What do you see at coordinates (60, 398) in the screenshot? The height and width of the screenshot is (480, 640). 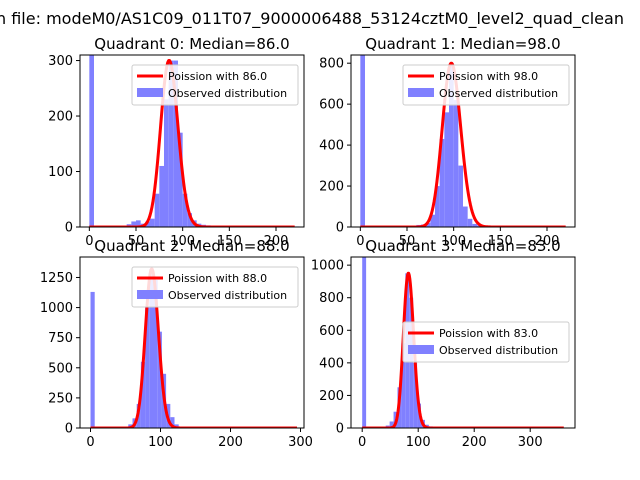 I see `y-tick-label: 250` at bounding box center [60, 398].